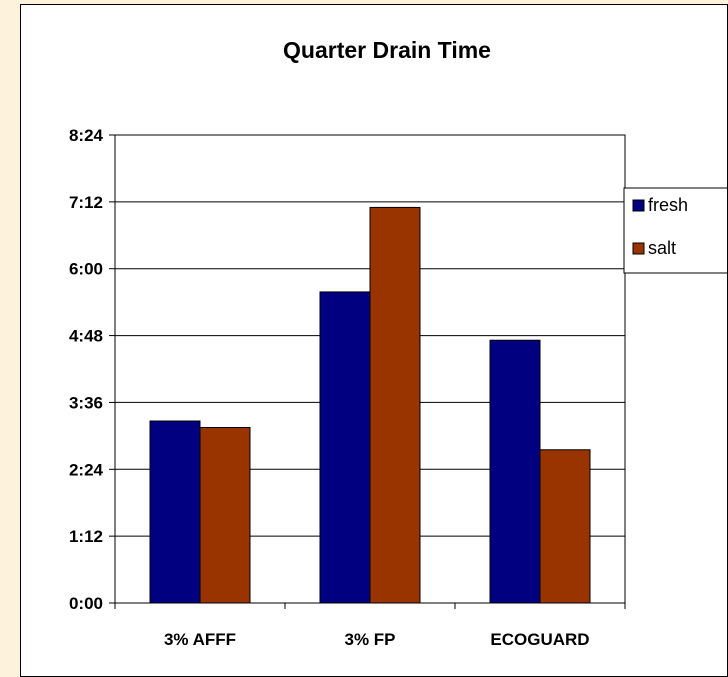 This screenshot has width=728, height=677. Describe the element at coordinates (638, 248) in the screenshot. I see `legend-swatch-salt` at that location.